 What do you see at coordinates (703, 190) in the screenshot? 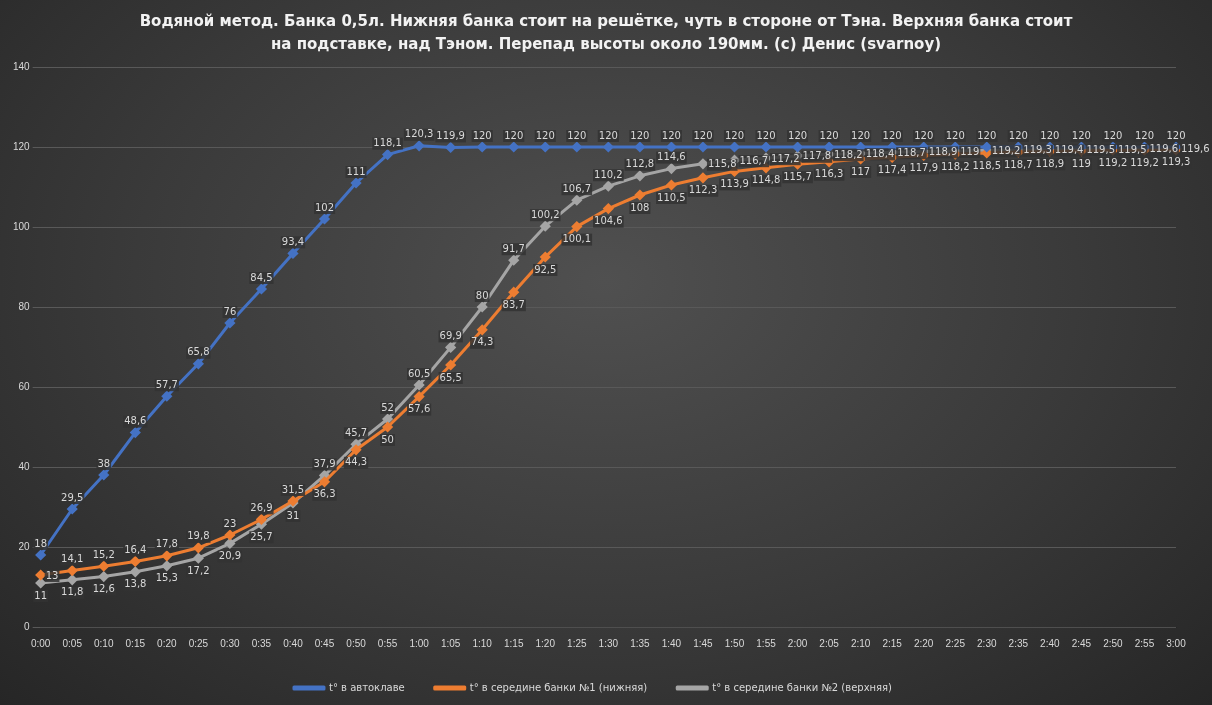
I see `data-label: 112,3` at bounding box center [703, 190].